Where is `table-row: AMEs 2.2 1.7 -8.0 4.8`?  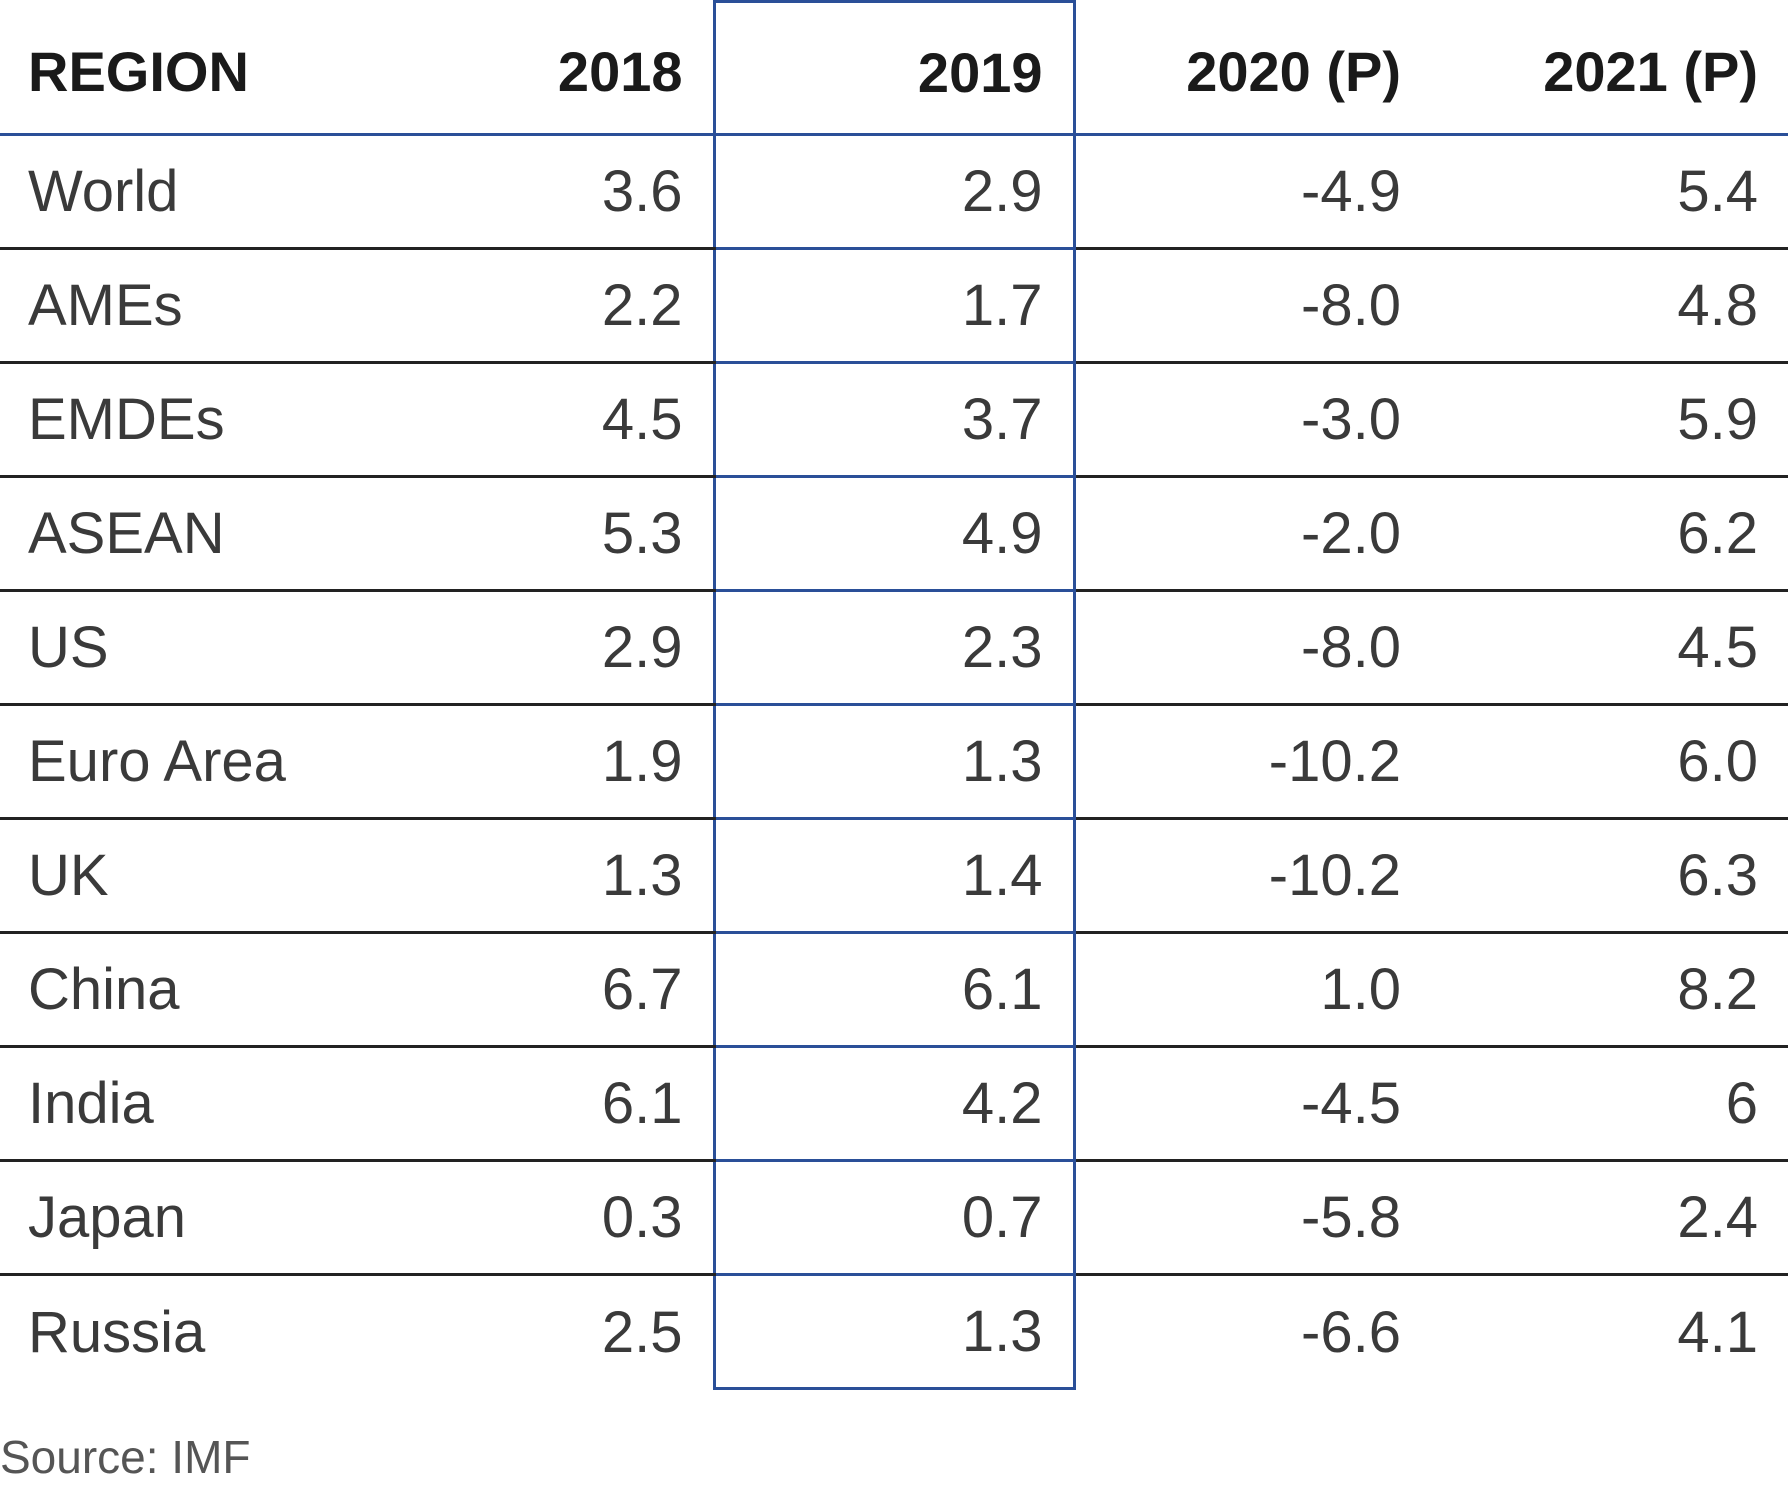 table-row: AMEs 2.2 1.7 -8.0 4.8 is located at coordinates (894, 306).